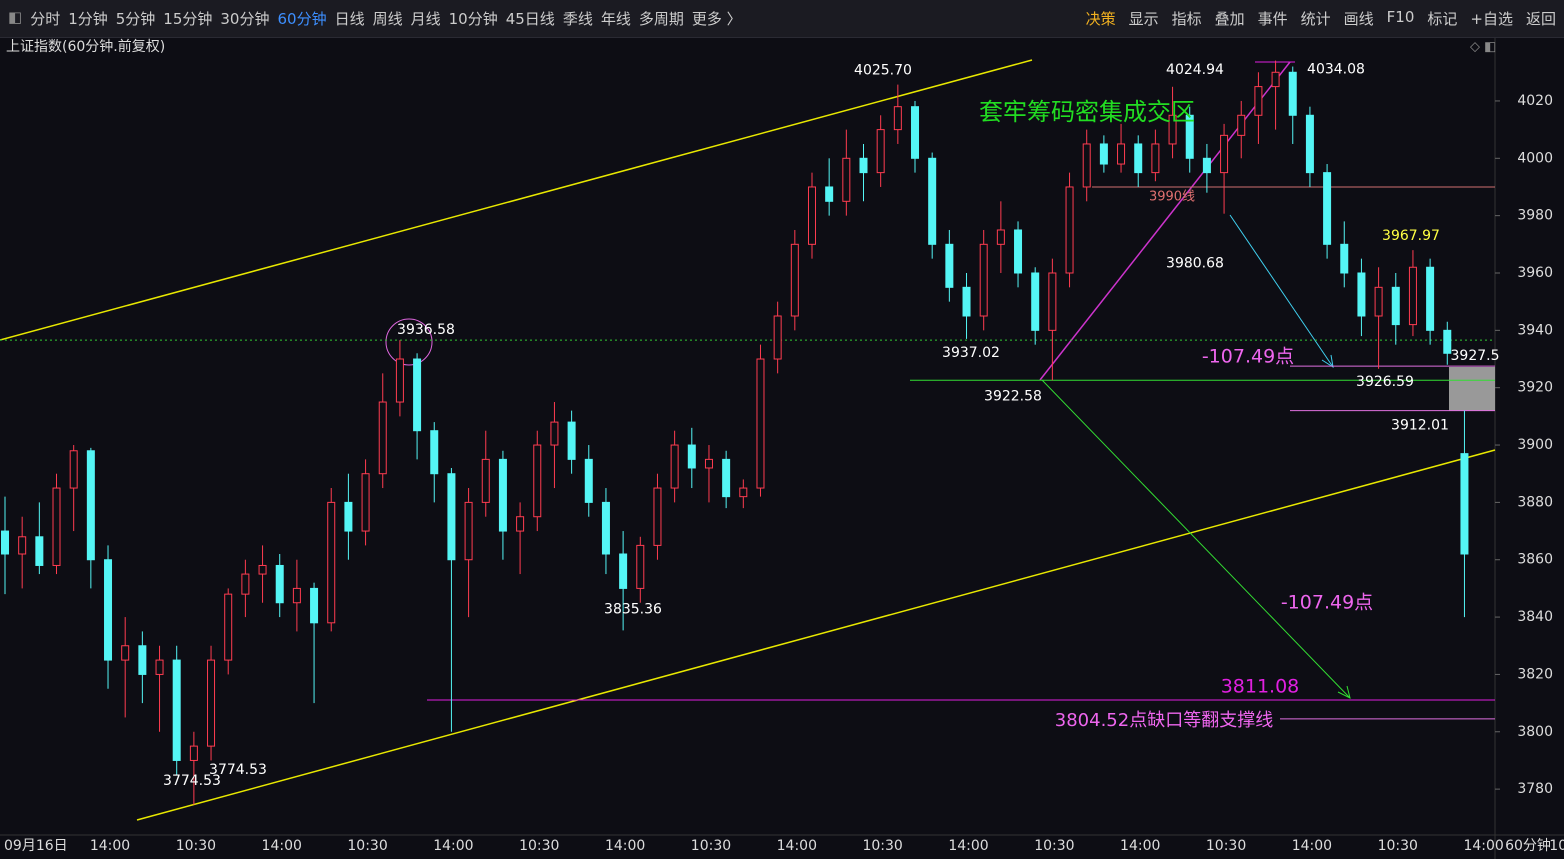  What do you see at coordinates (1229, 19) in the screenshot?
I see `tool-button: 叠加` at bounding box center [1229, 19].